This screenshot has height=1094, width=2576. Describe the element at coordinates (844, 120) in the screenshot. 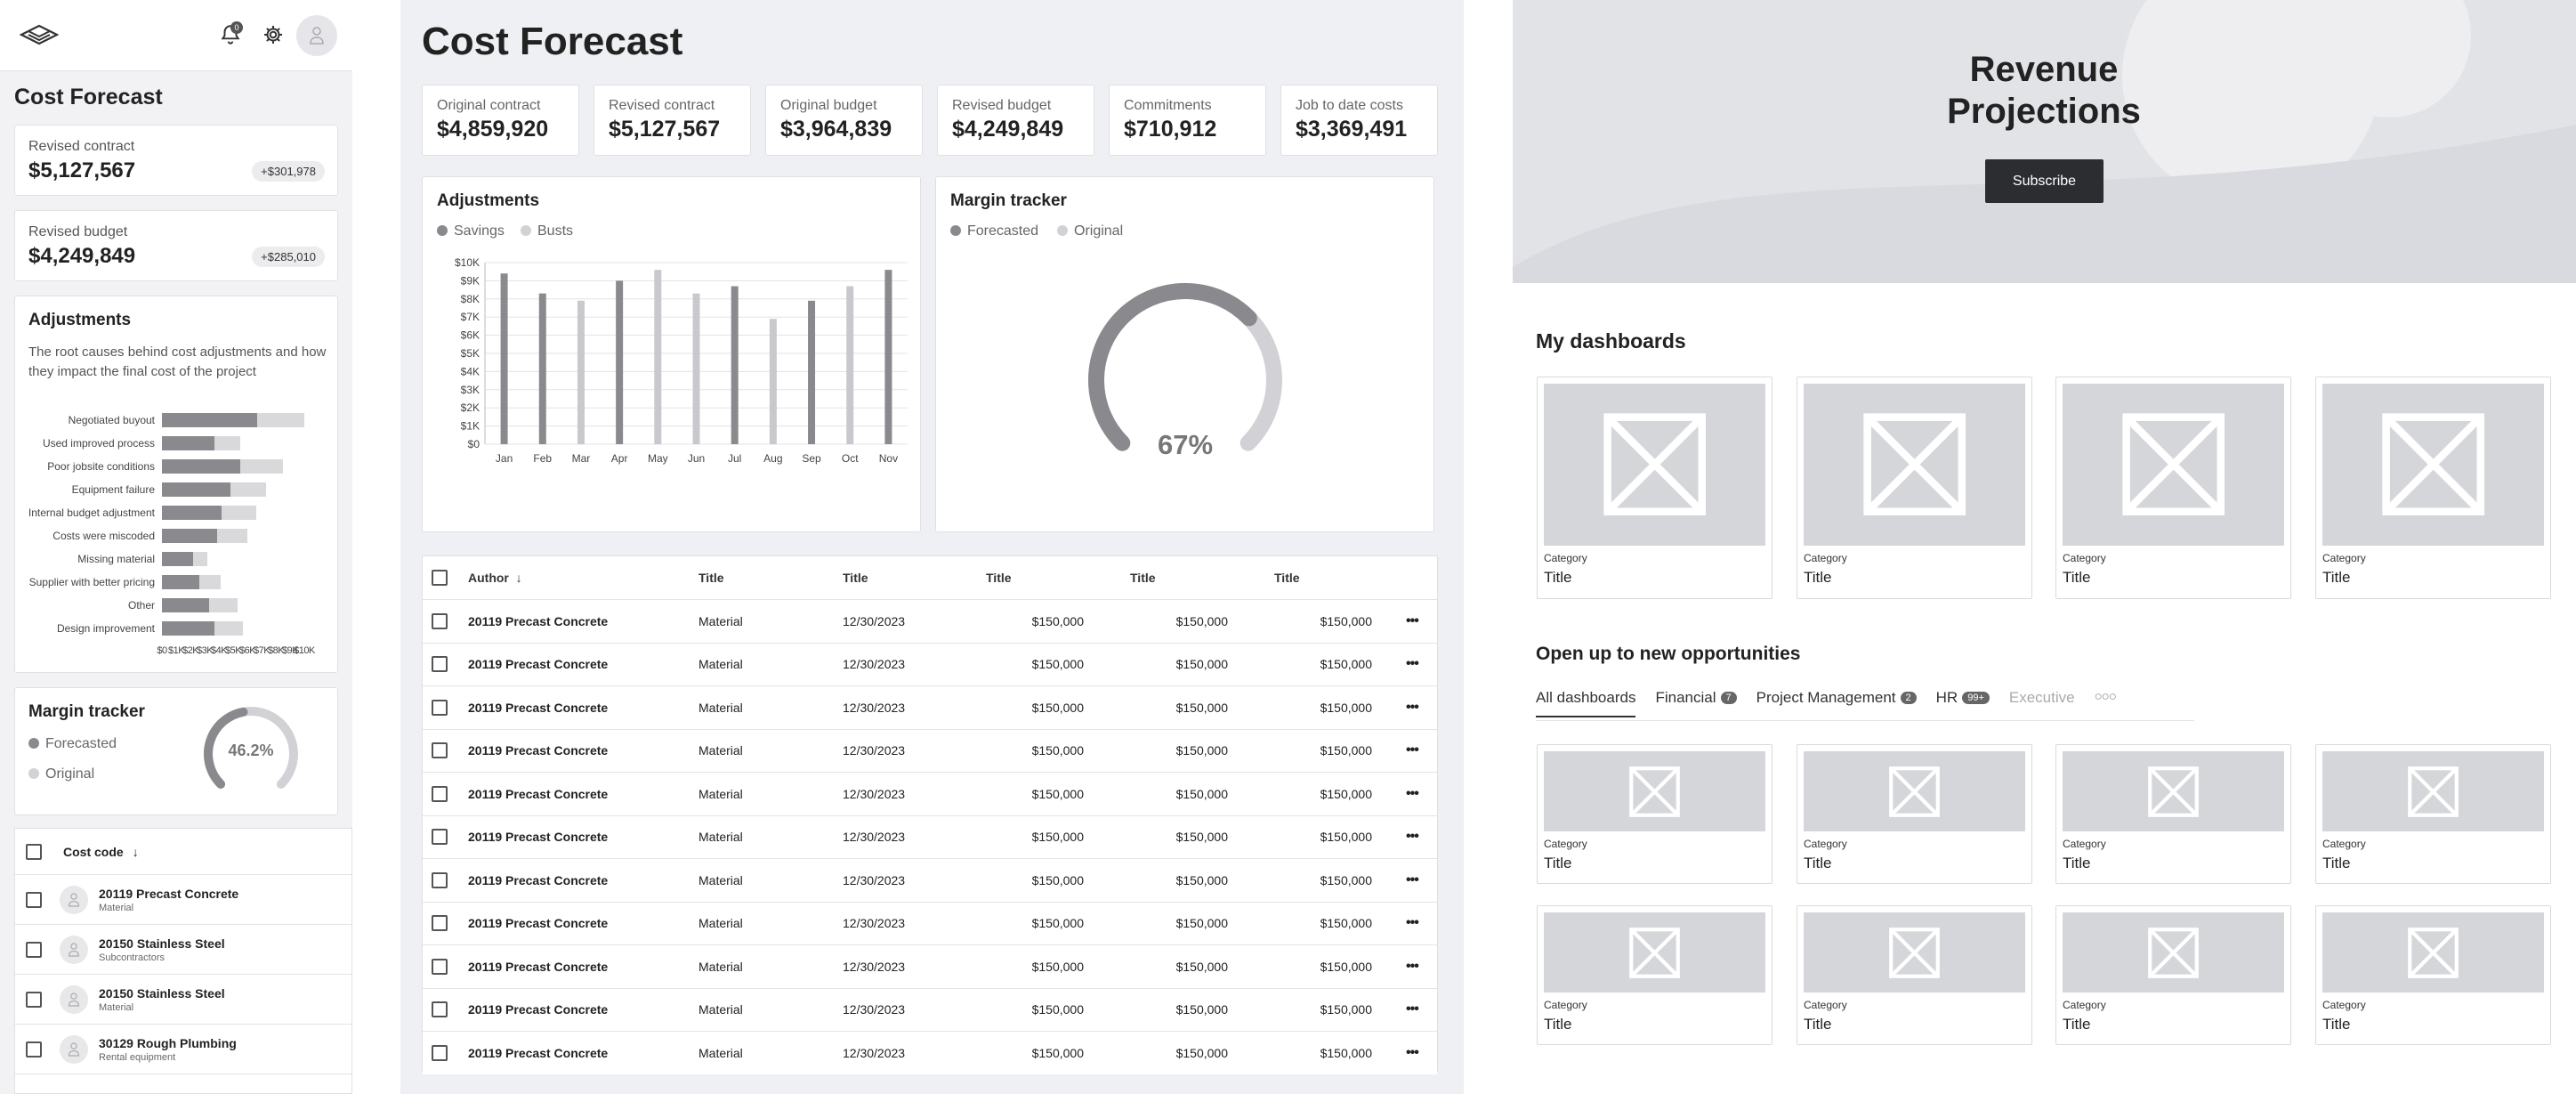

I see `kpi-card: Original budget $3,964,839` at that location.